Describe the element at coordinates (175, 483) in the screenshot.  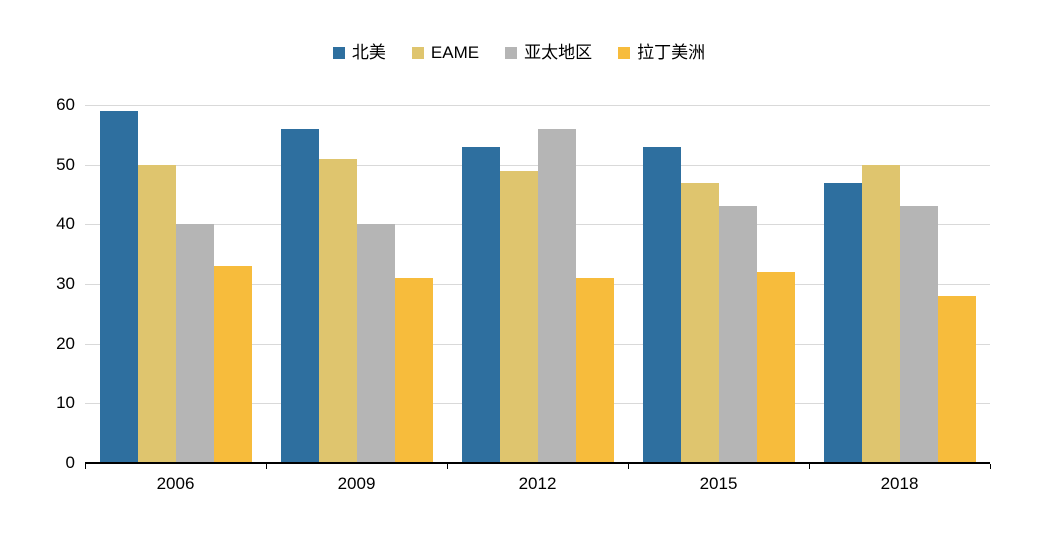
I see `x-tick-label: 2006` at that location.